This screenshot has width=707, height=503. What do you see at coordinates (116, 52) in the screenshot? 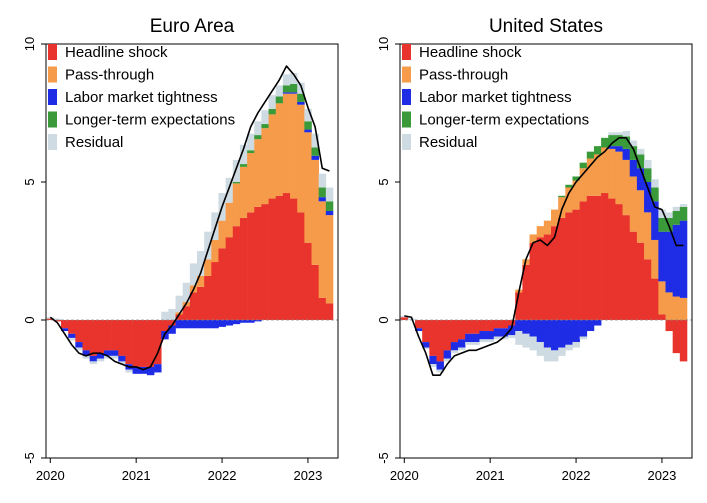
I see `legend-label-headline-shock: Headline shock` at bounding box center [116, 52].